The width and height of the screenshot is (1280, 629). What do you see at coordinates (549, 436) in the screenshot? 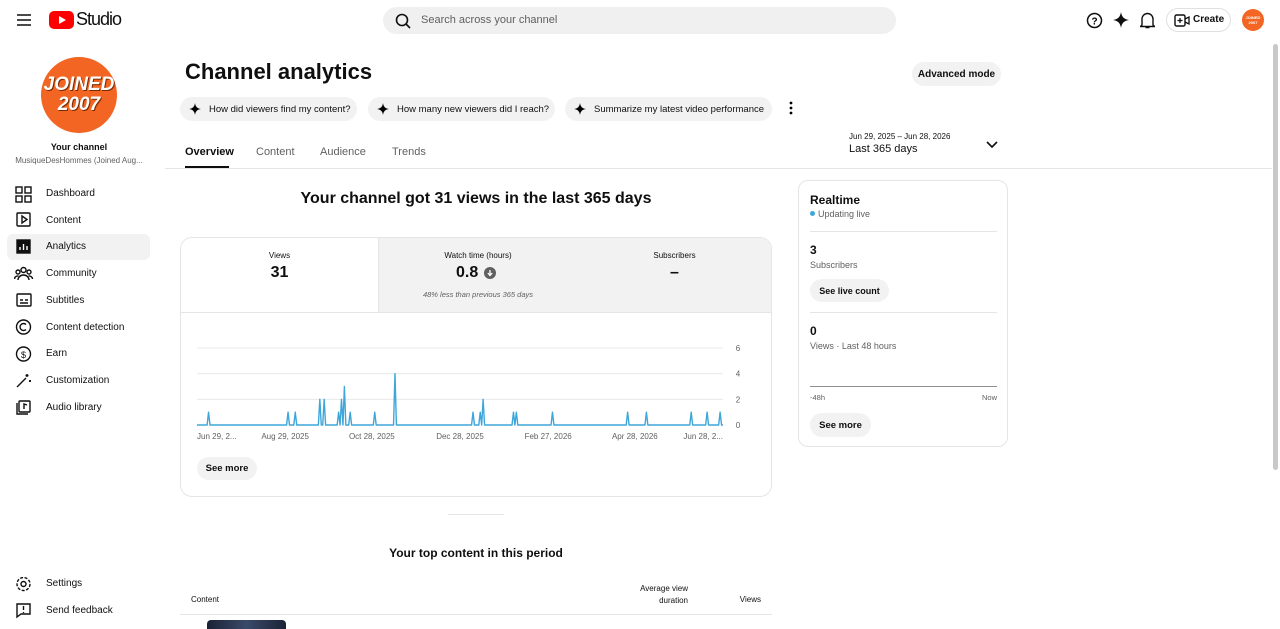
I see `x-tick-label: Feb 27, 2026` at bounding box center [549, 436].